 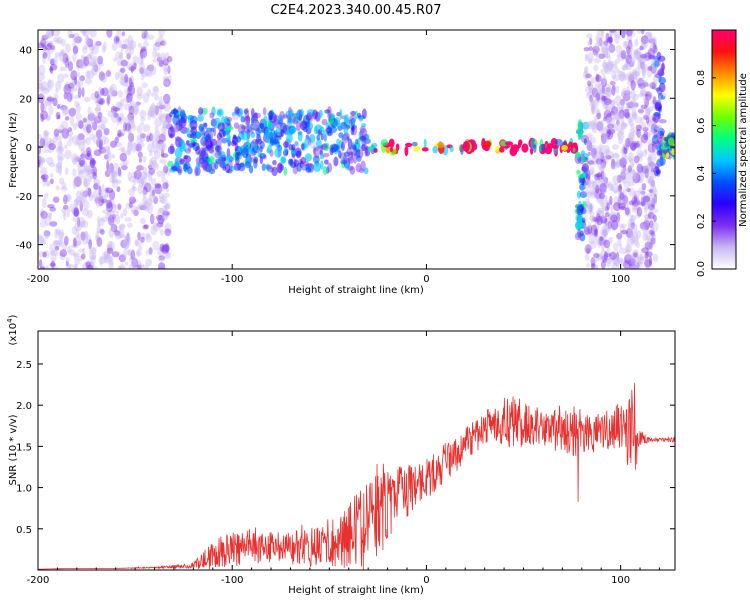 I want to click on y-tick-label: 1.5, so click(x=24, y=447).